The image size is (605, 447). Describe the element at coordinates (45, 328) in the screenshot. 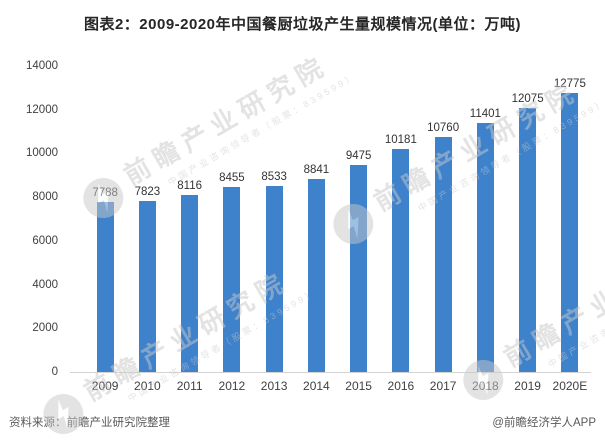

I see `y-tick-label: 2000` at that location.